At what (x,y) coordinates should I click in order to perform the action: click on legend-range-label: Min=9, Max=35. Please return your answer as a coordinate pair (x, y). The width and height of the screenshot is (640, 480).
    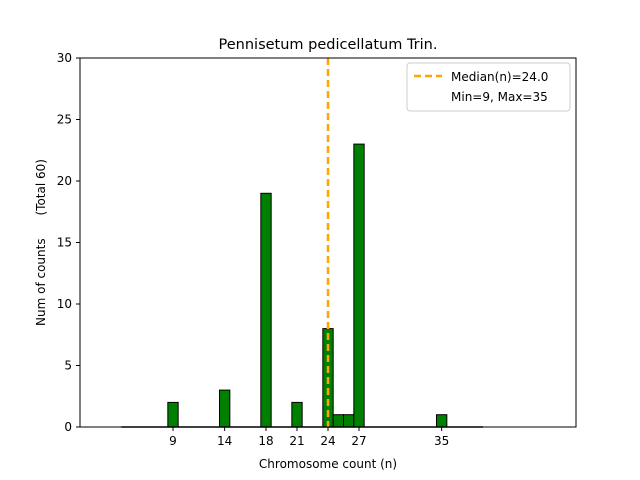
    Looking at the image, I should click on (499, 97).